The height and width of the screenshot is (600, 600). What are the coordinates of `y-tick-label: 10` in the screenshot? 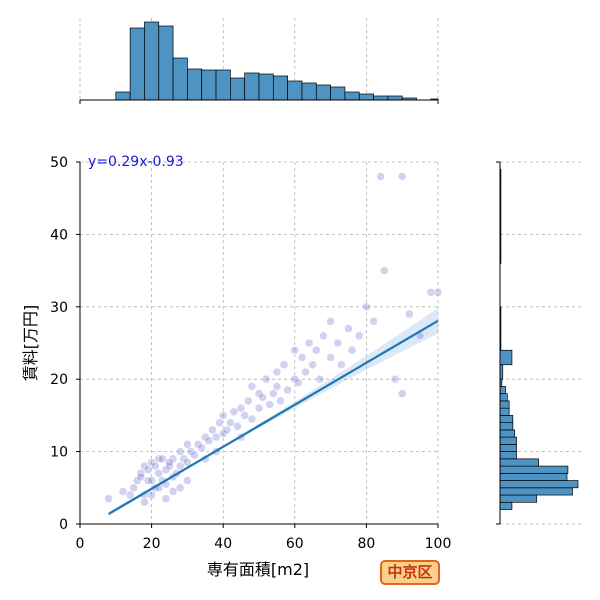 It's located at (59, 453).